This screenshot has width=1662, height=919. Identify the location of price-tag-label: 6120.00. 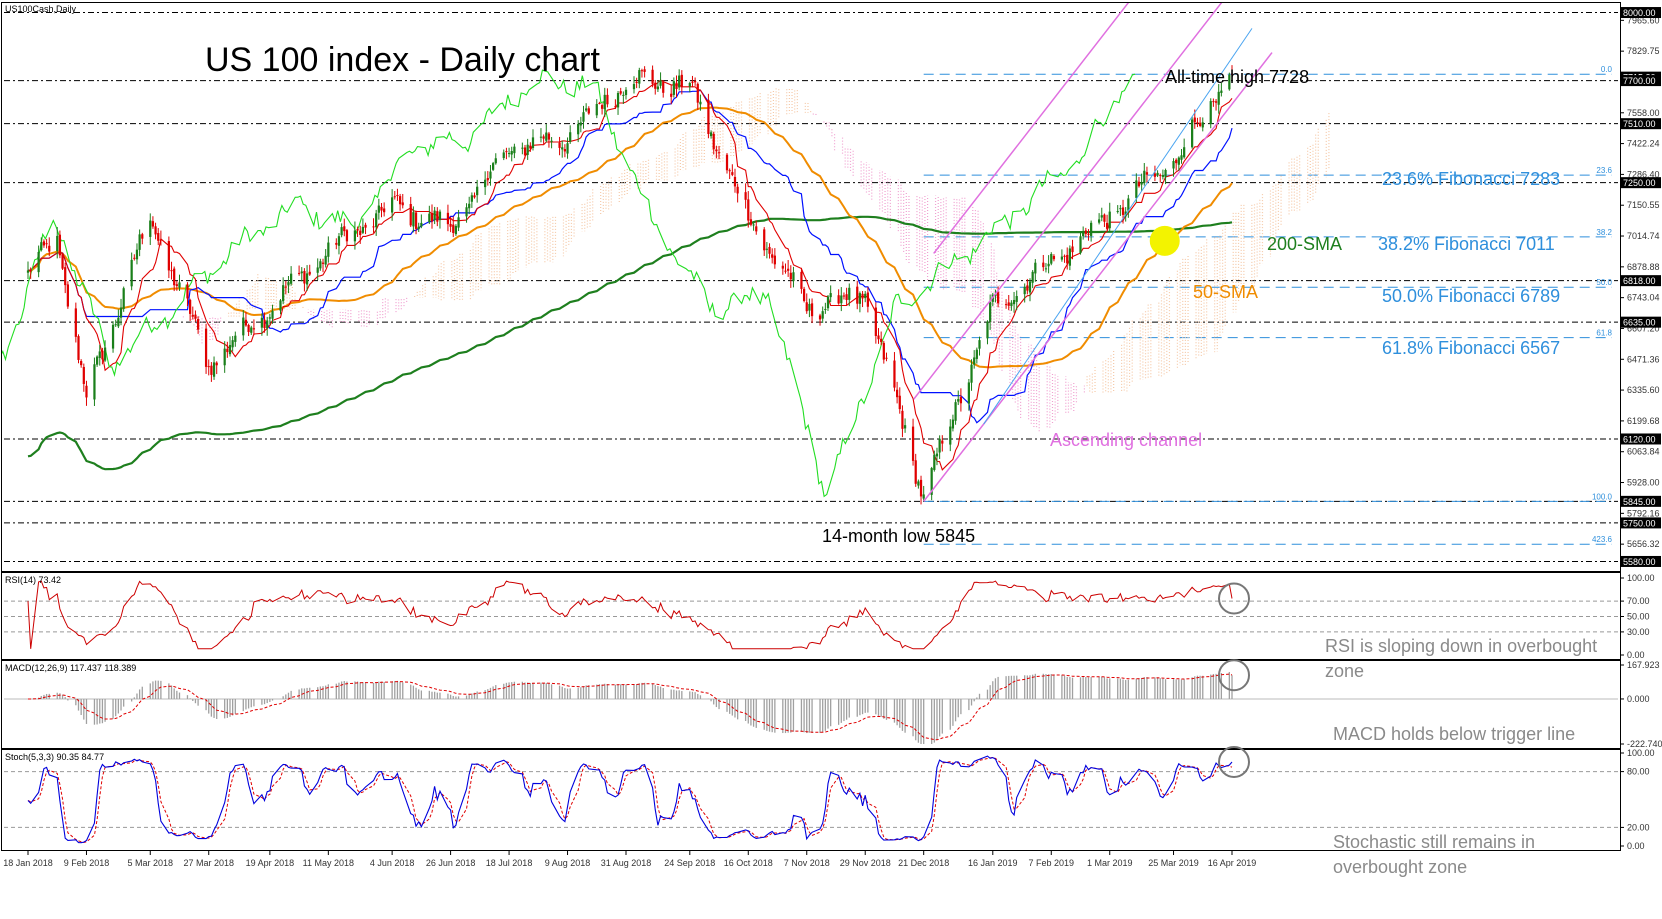
(1639, 439).